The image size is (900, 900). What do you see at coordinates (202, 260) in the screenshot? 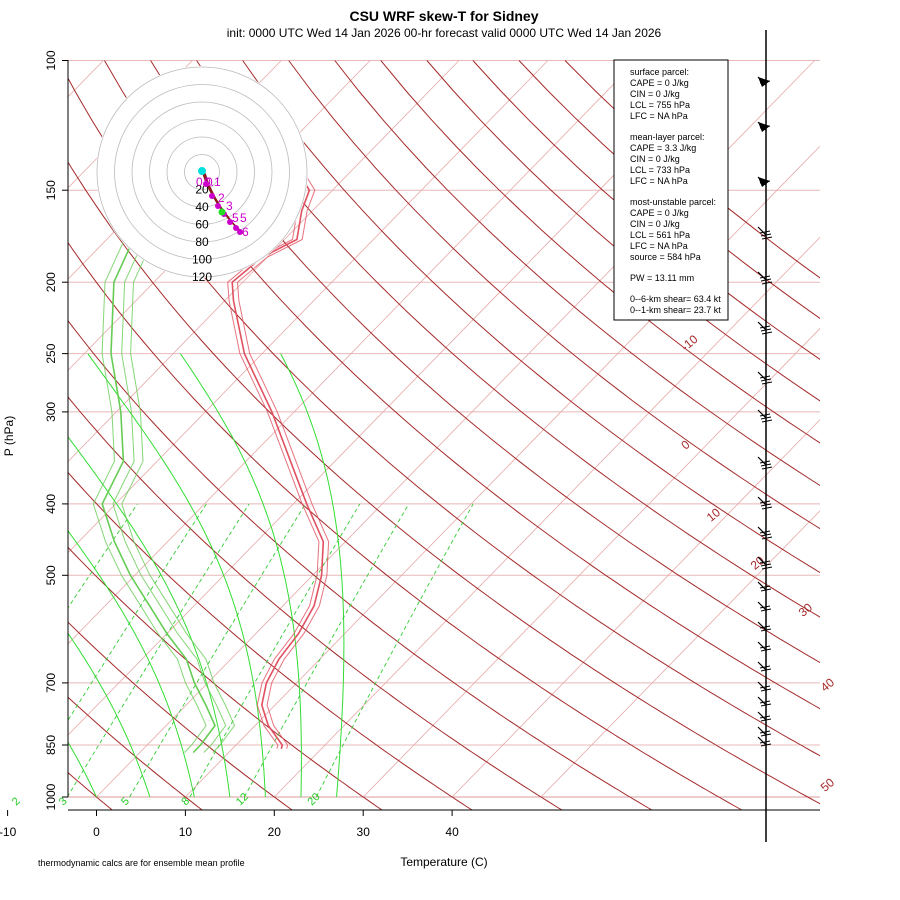
I see `hodograph-ring-label: 100` at bounding box center [202, 260].